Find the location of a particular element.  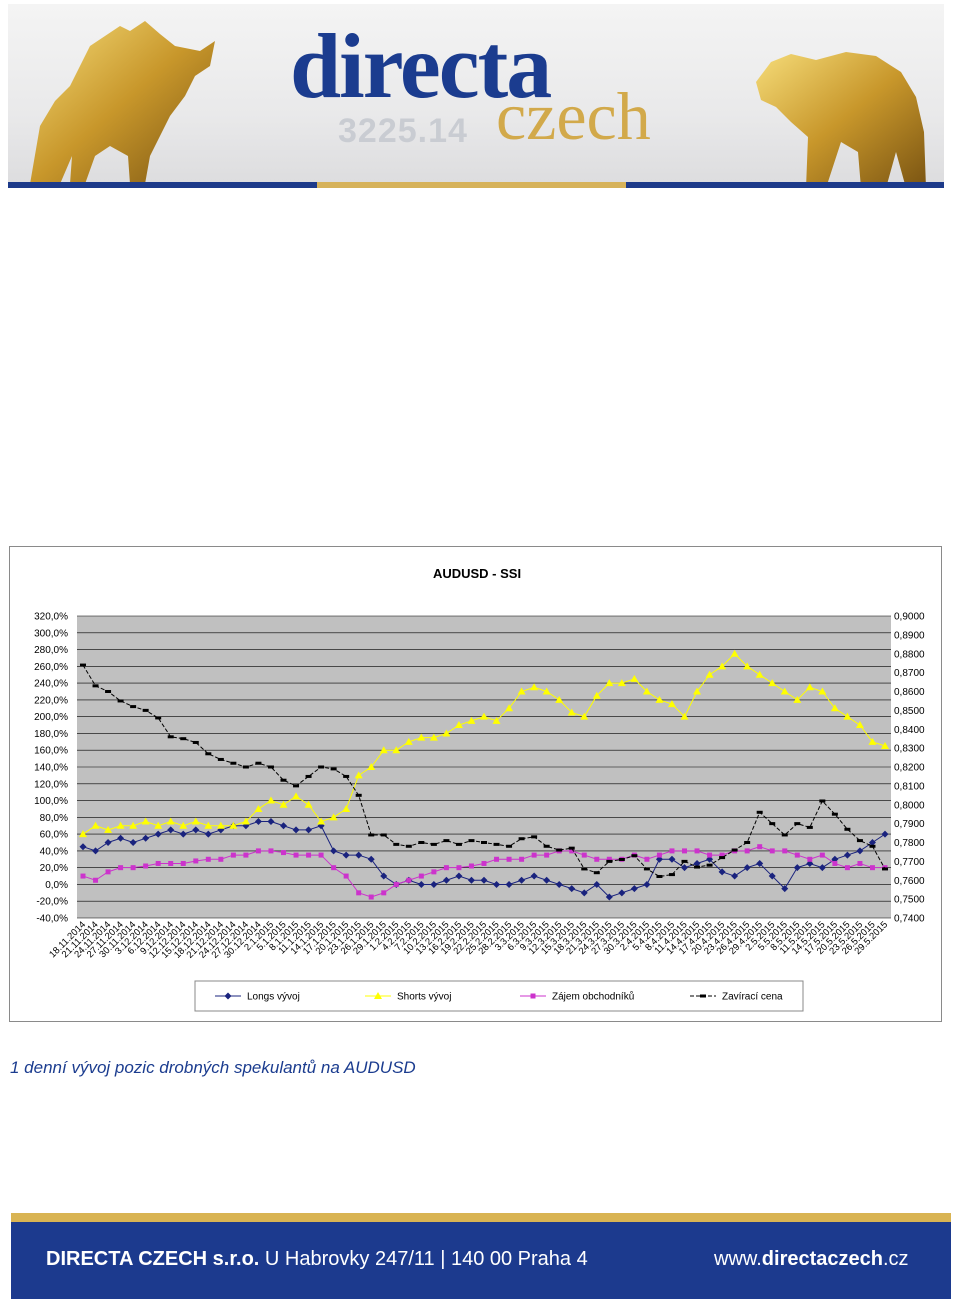

y-right-tick-label: 0,8400 is located at coordinates (909, 730).